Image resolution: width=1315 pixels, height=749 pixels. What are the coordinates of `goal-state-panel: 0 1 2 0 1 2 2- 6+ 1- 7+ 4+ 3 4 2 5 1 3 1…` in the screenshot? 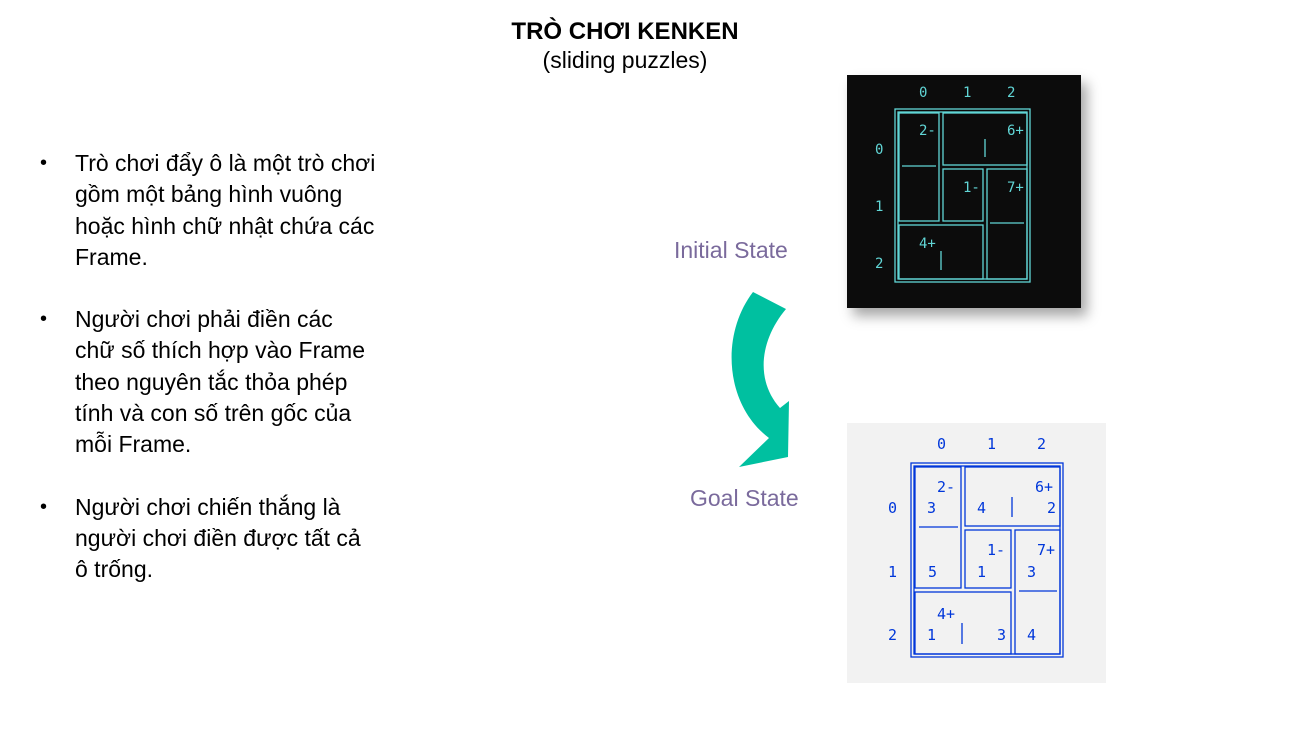 It's located at (976, 553).